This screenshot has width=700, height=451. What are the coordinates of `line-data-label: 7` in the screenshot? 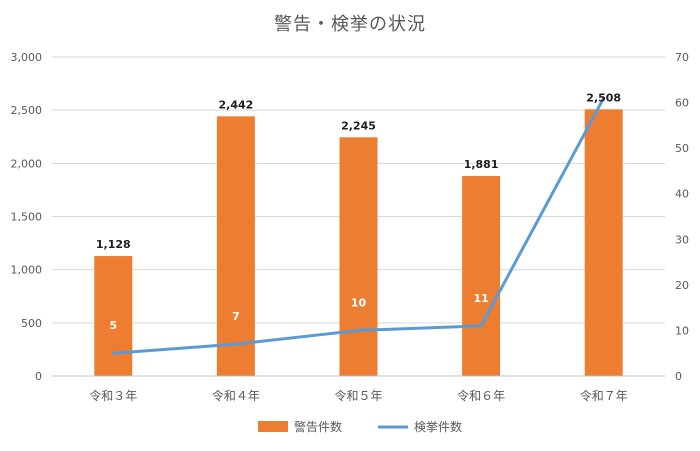 It's located at (236, 316).